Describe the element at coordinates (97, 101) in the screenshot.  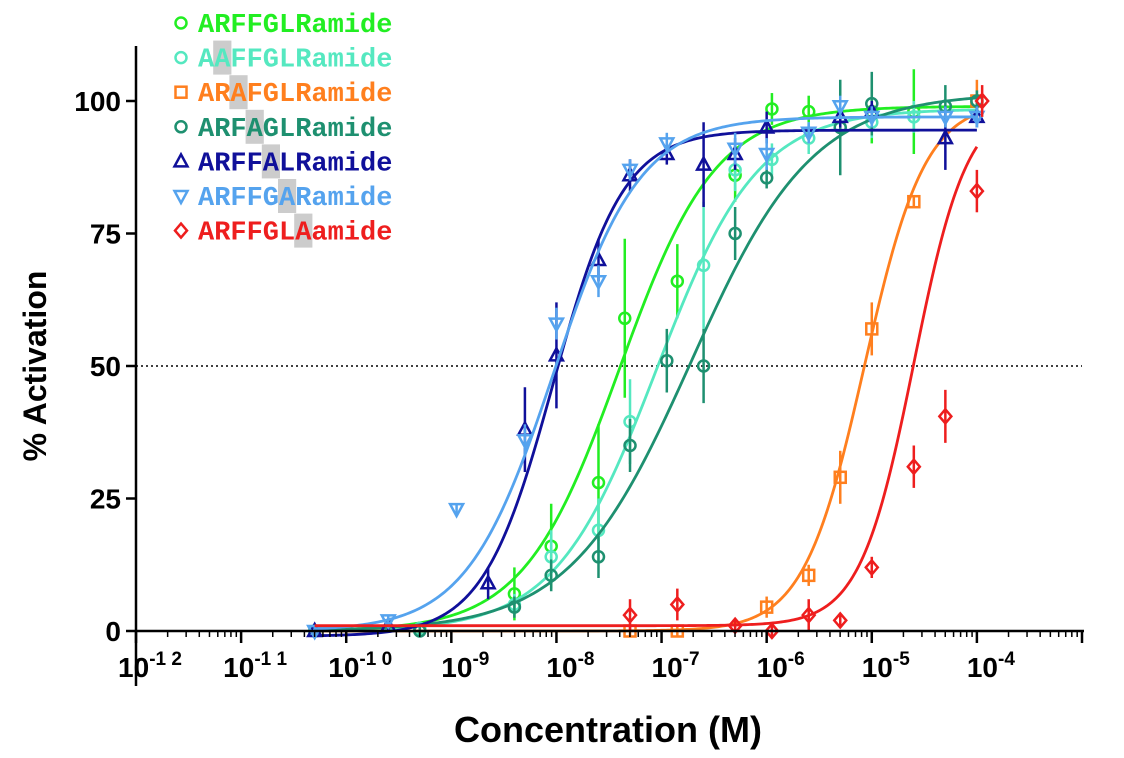
I see `y-tick-label: 100` at that location.